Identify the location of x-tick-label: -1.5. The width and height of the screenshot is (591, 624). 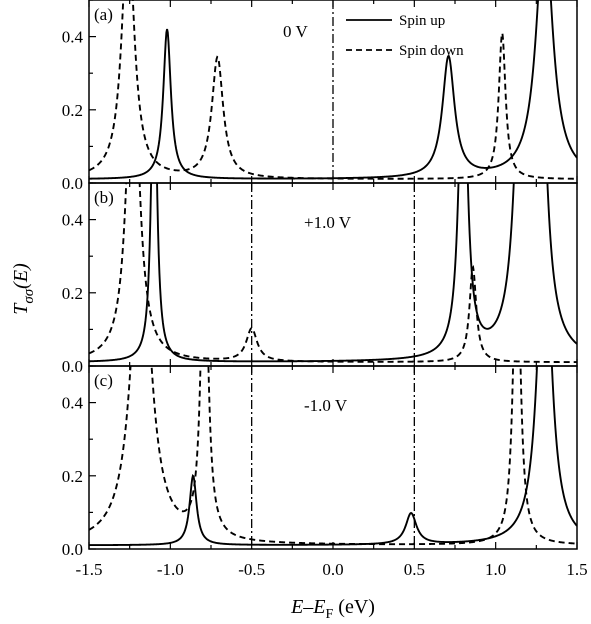
(89, 569).